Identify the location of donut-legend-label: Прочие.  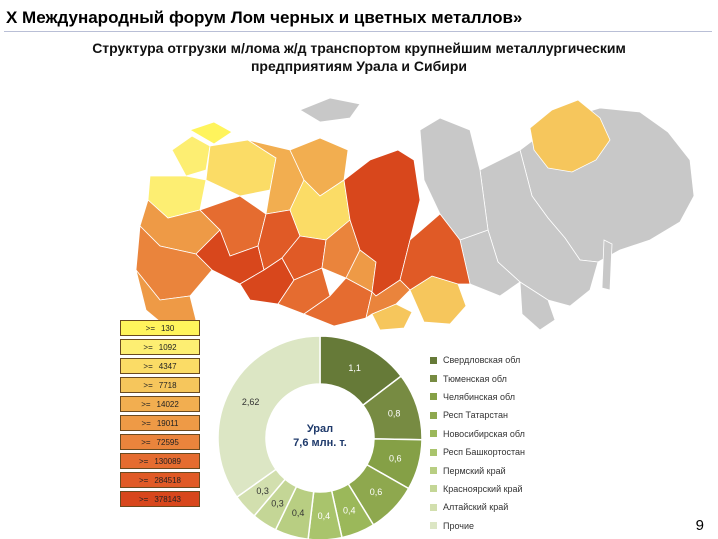
(459, 525).